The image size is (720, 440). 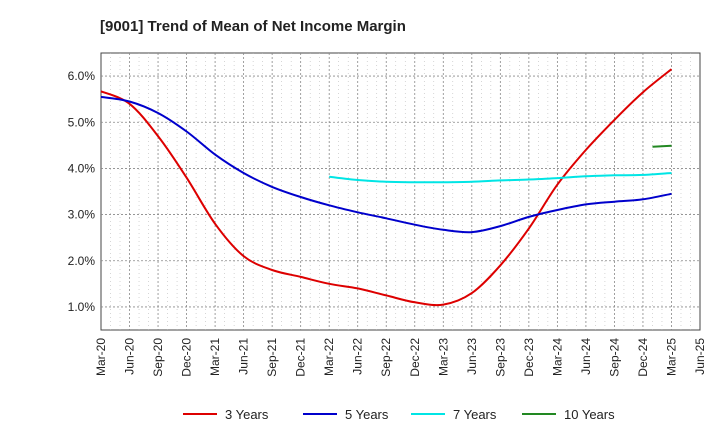 I want to click on x-tick-label: Sep-23, so click(x=500, y=357).